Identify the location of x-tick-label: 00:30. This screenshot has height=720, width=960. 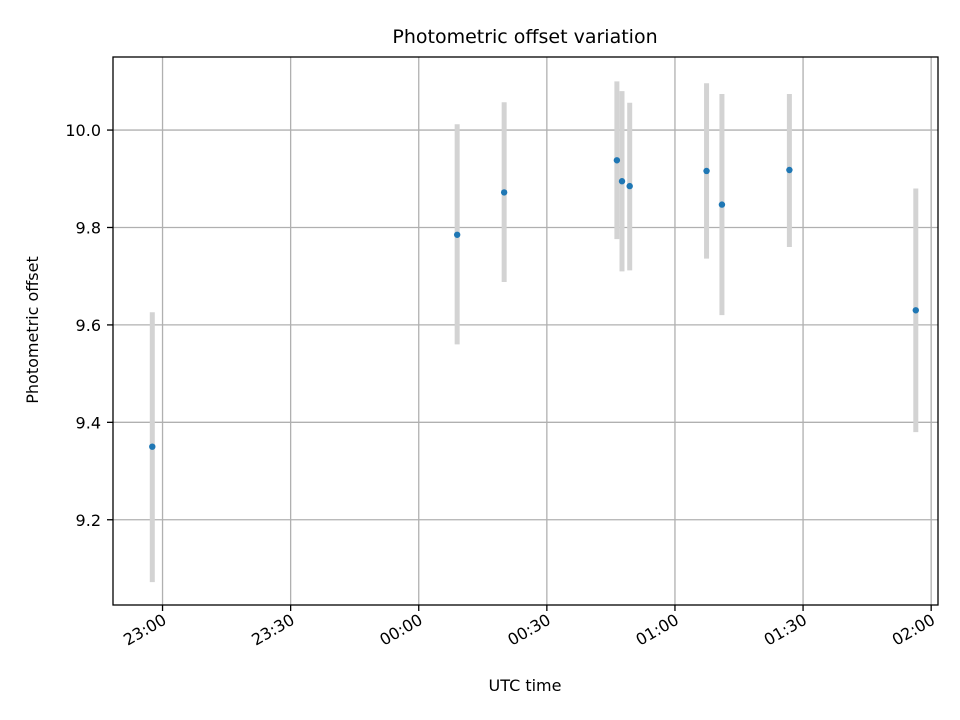
(528, 630).